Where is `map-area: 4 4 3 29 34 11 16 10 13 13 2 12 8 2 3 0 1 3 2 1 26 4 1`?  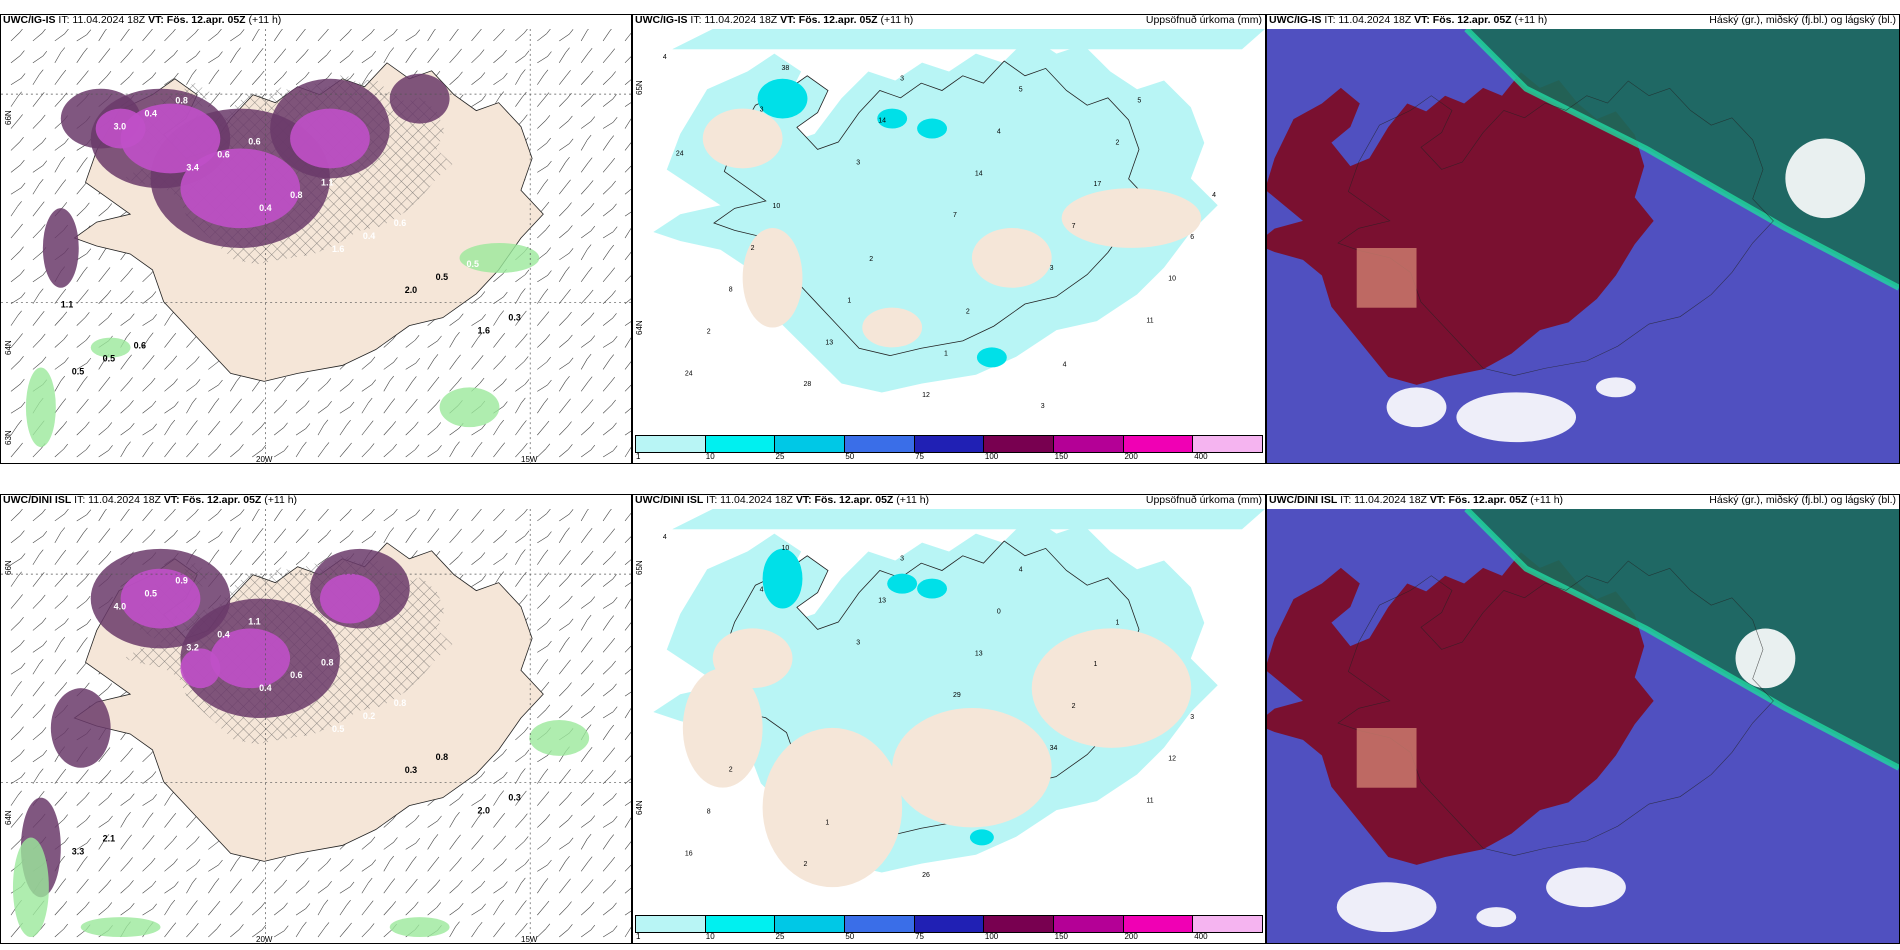 map-area: 4 4 3 29 34 11 16 10 13 13 2 12 8 2 3 0 1 3 2 1 26 4 1 is located at coordinates (949, 712).